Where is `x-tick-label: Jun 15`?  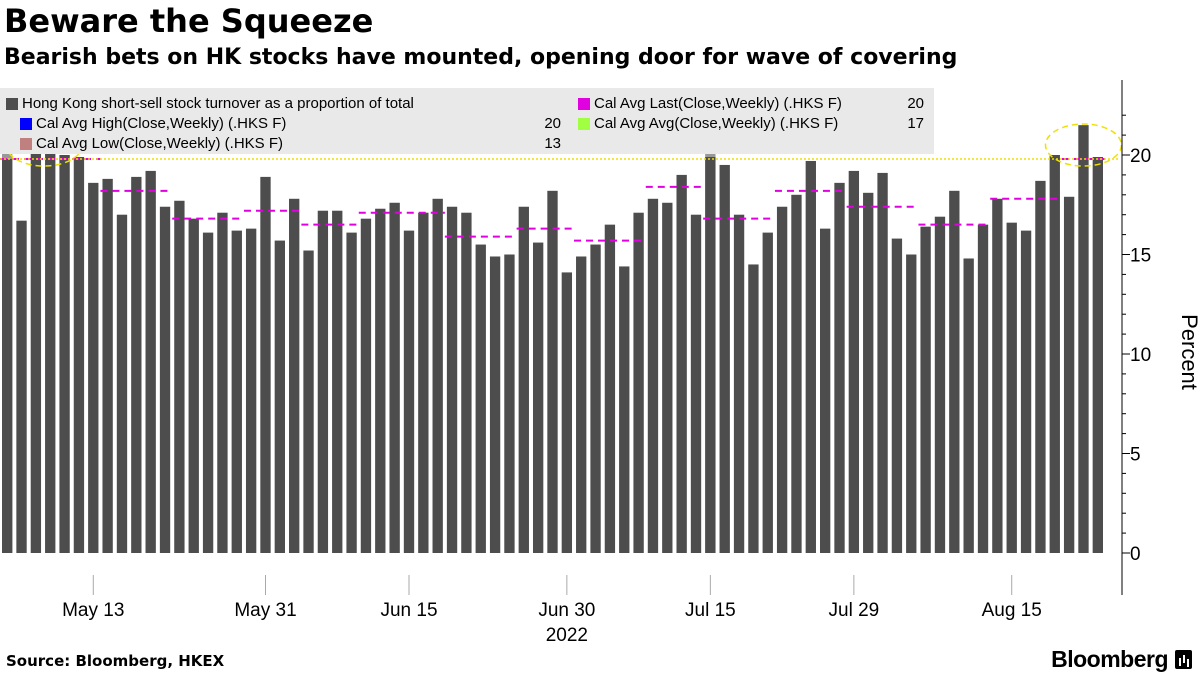 x-tick-label: Jun 15 is located at coordinates (408, 610).